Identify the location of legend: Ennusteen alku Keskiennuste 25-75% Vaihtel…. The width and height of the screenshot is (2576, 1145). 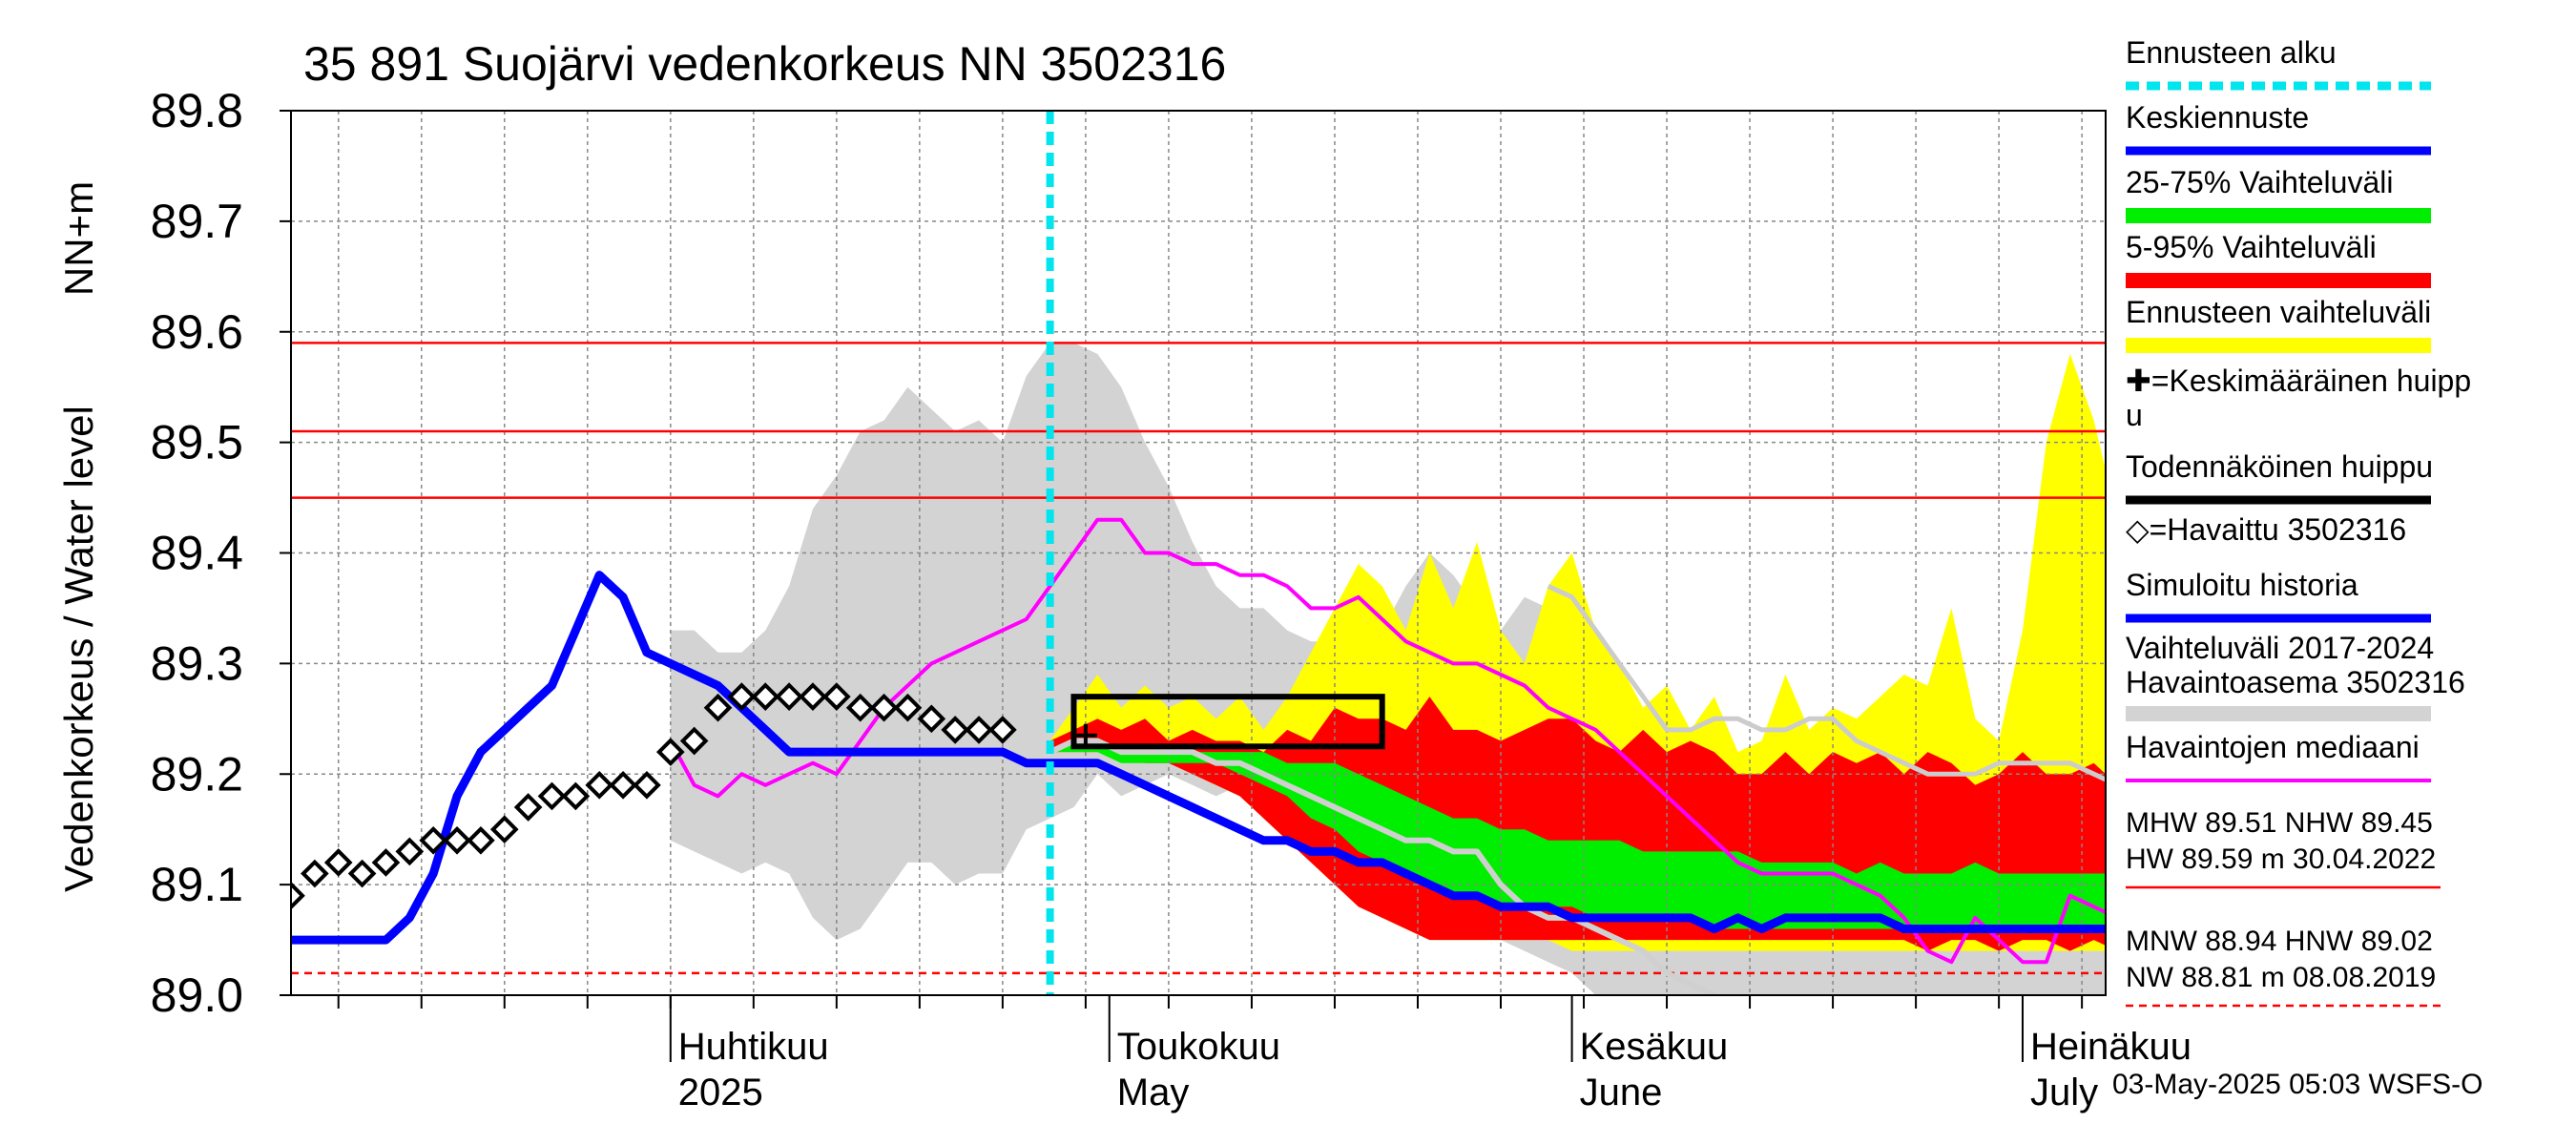
(2298, 521).